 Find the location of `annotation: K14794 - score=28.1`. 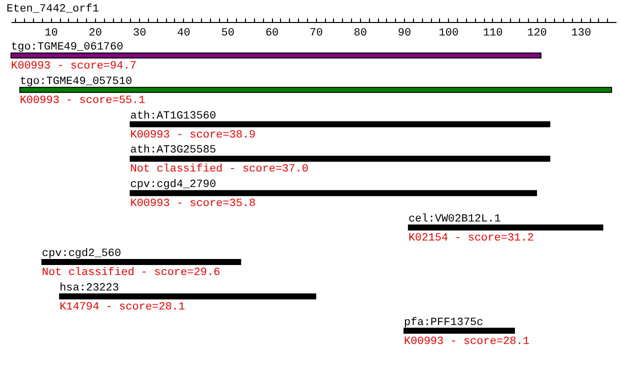

annotation: K14794 - score=28.1 is located at coordinates (123, 307).